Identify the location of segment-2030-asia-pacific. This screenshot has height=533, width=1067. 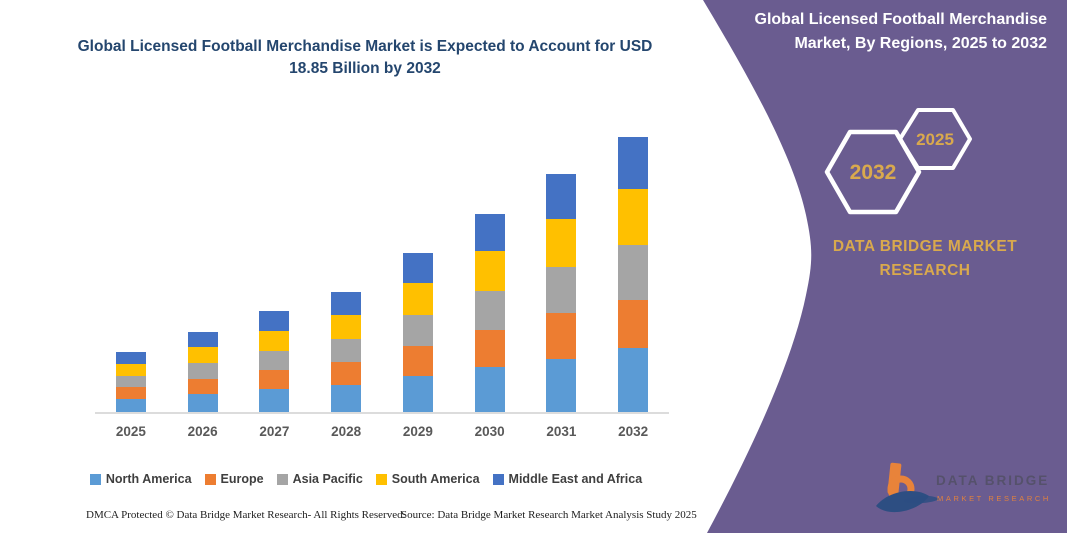
(489, 310).